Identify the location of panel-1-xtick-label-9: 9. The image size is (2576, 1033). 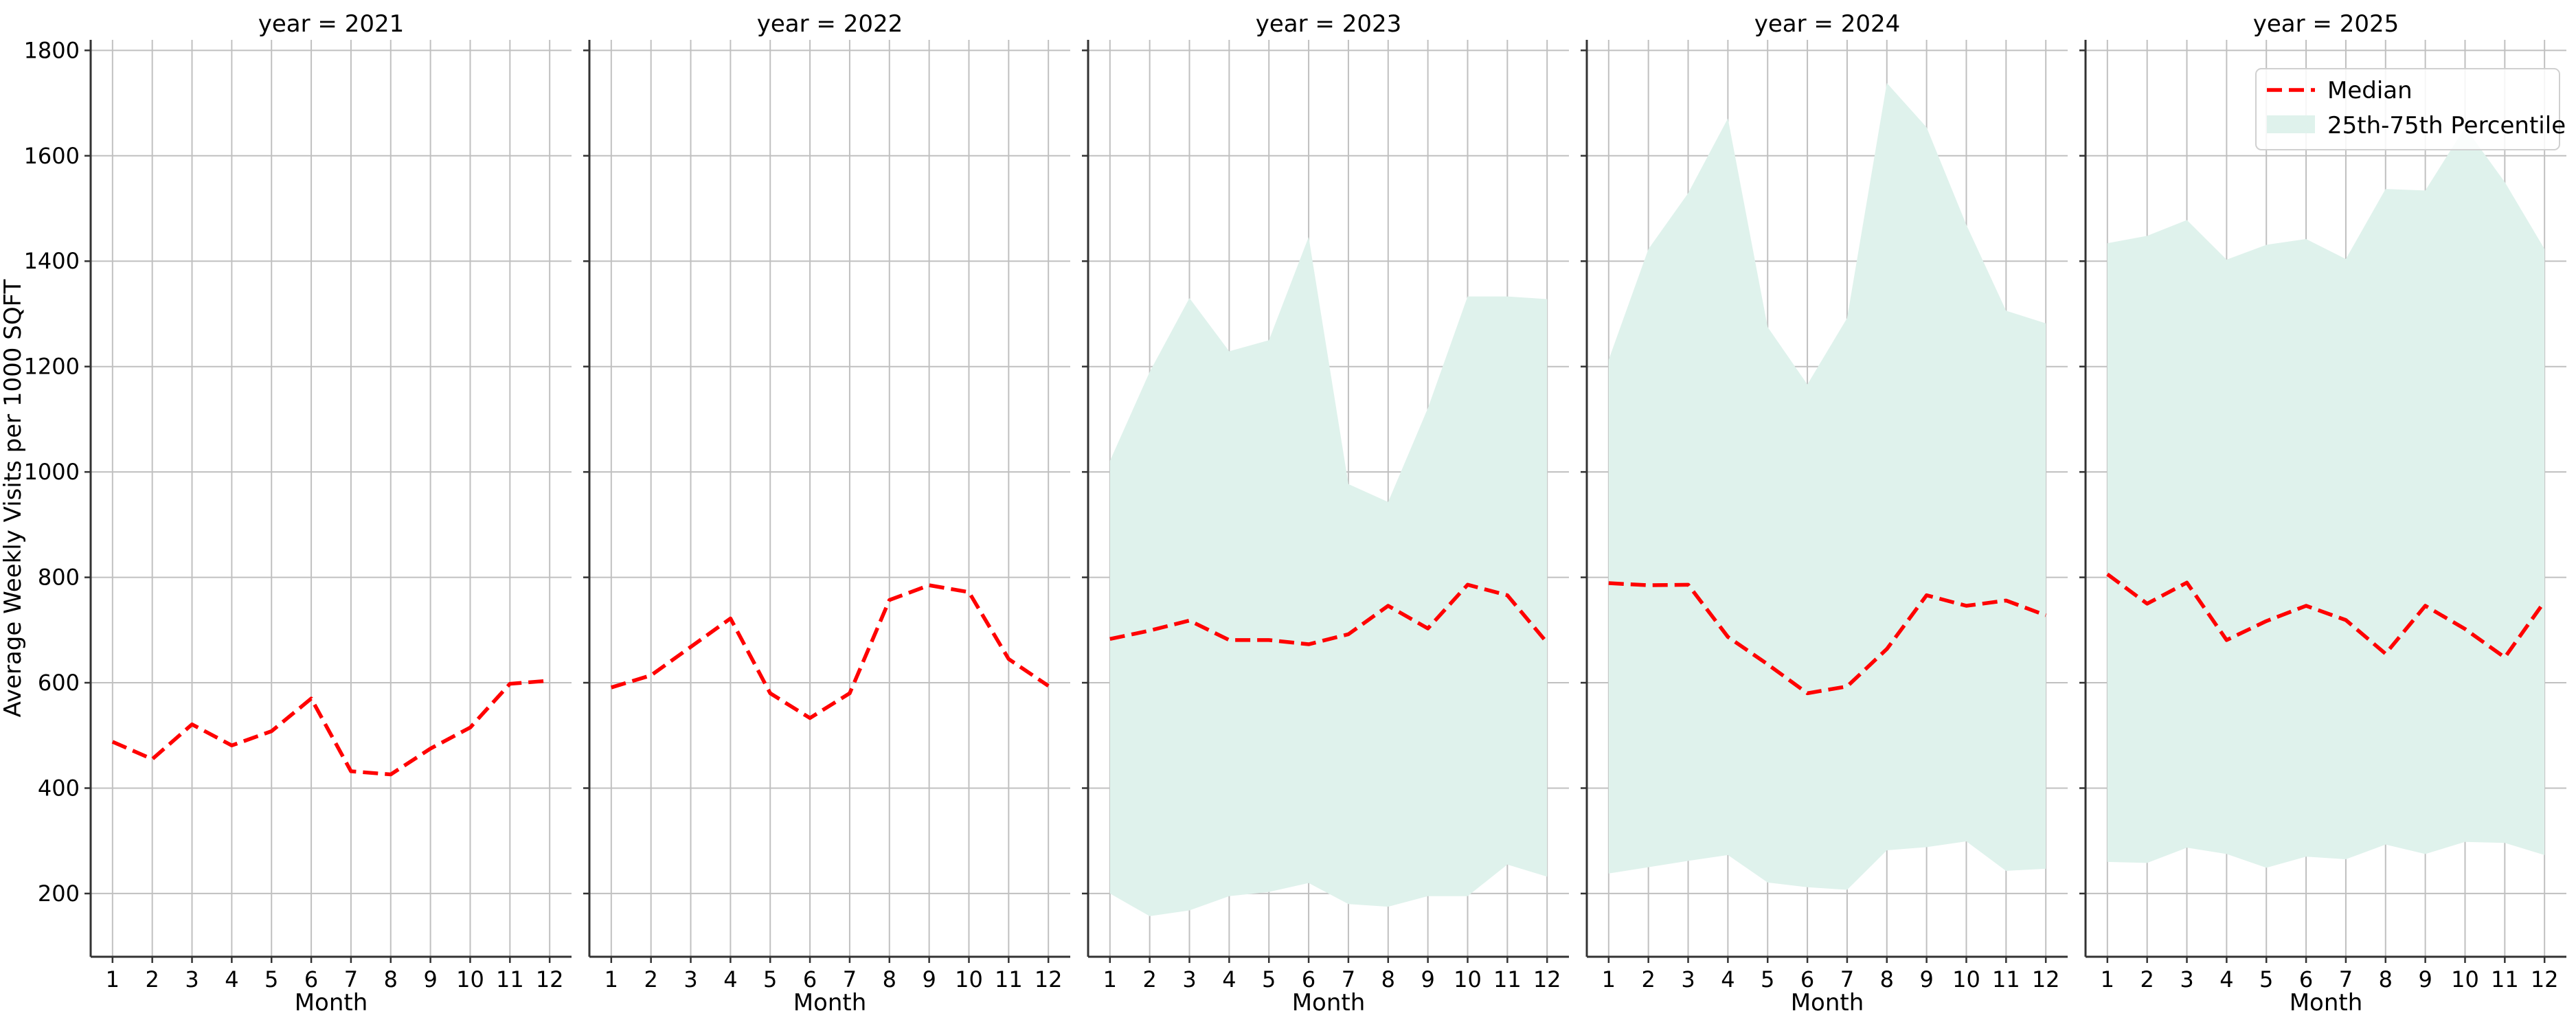
(430, 979).